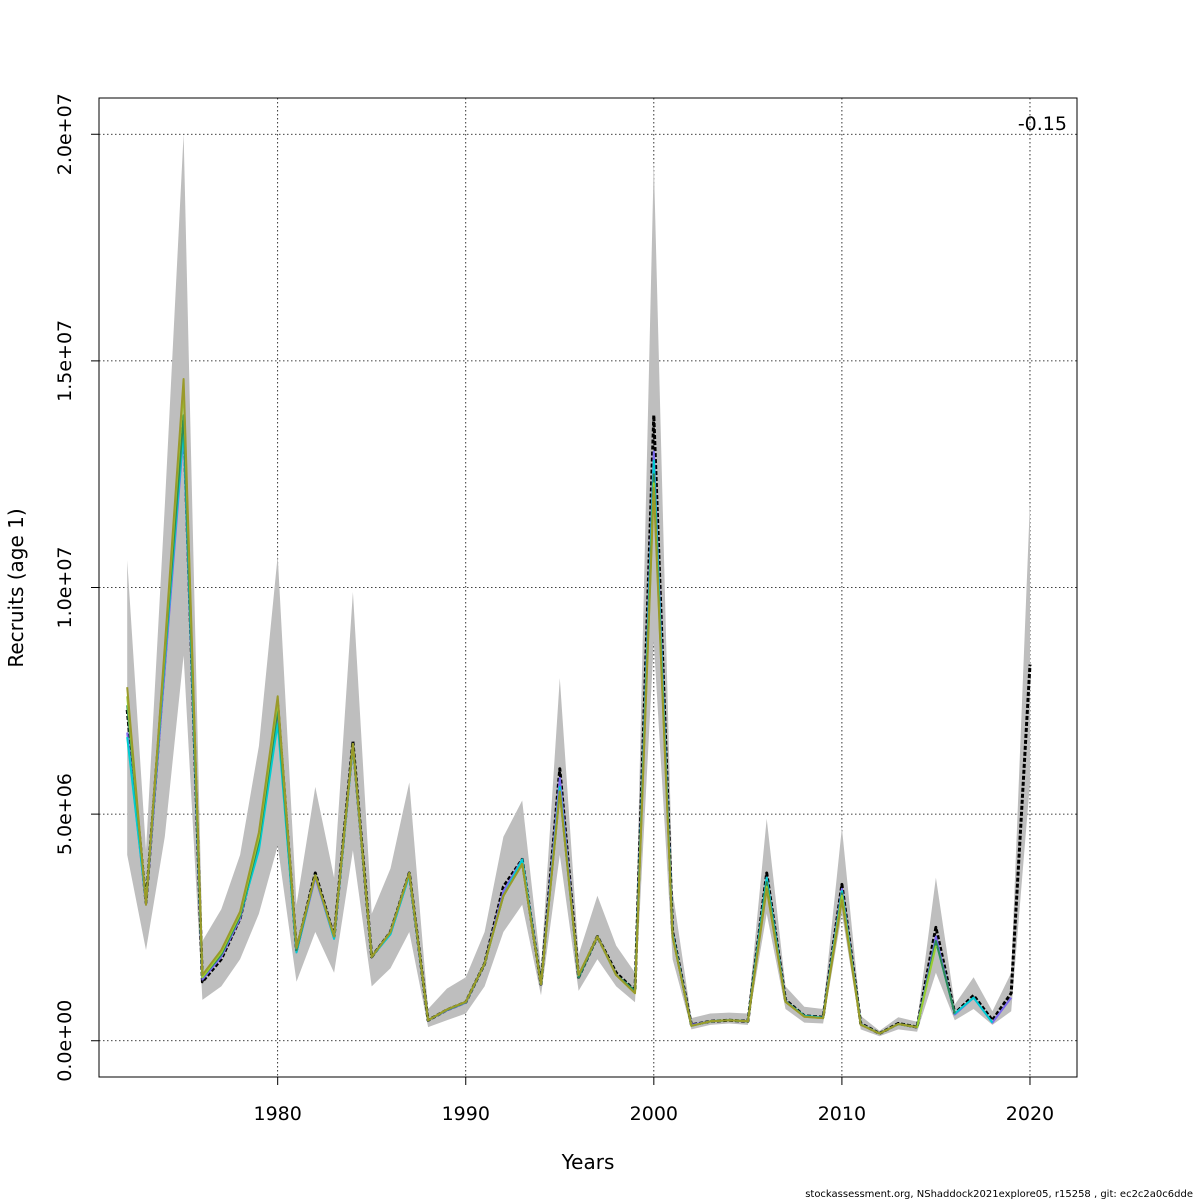 Image resolution: width=1200 pixels, height=1200 pixels. I want to click on y-axis: 0.0e+00 5.0e+06 1.0e+07 1.5e+07 2.0e+07, so click(76, 587).